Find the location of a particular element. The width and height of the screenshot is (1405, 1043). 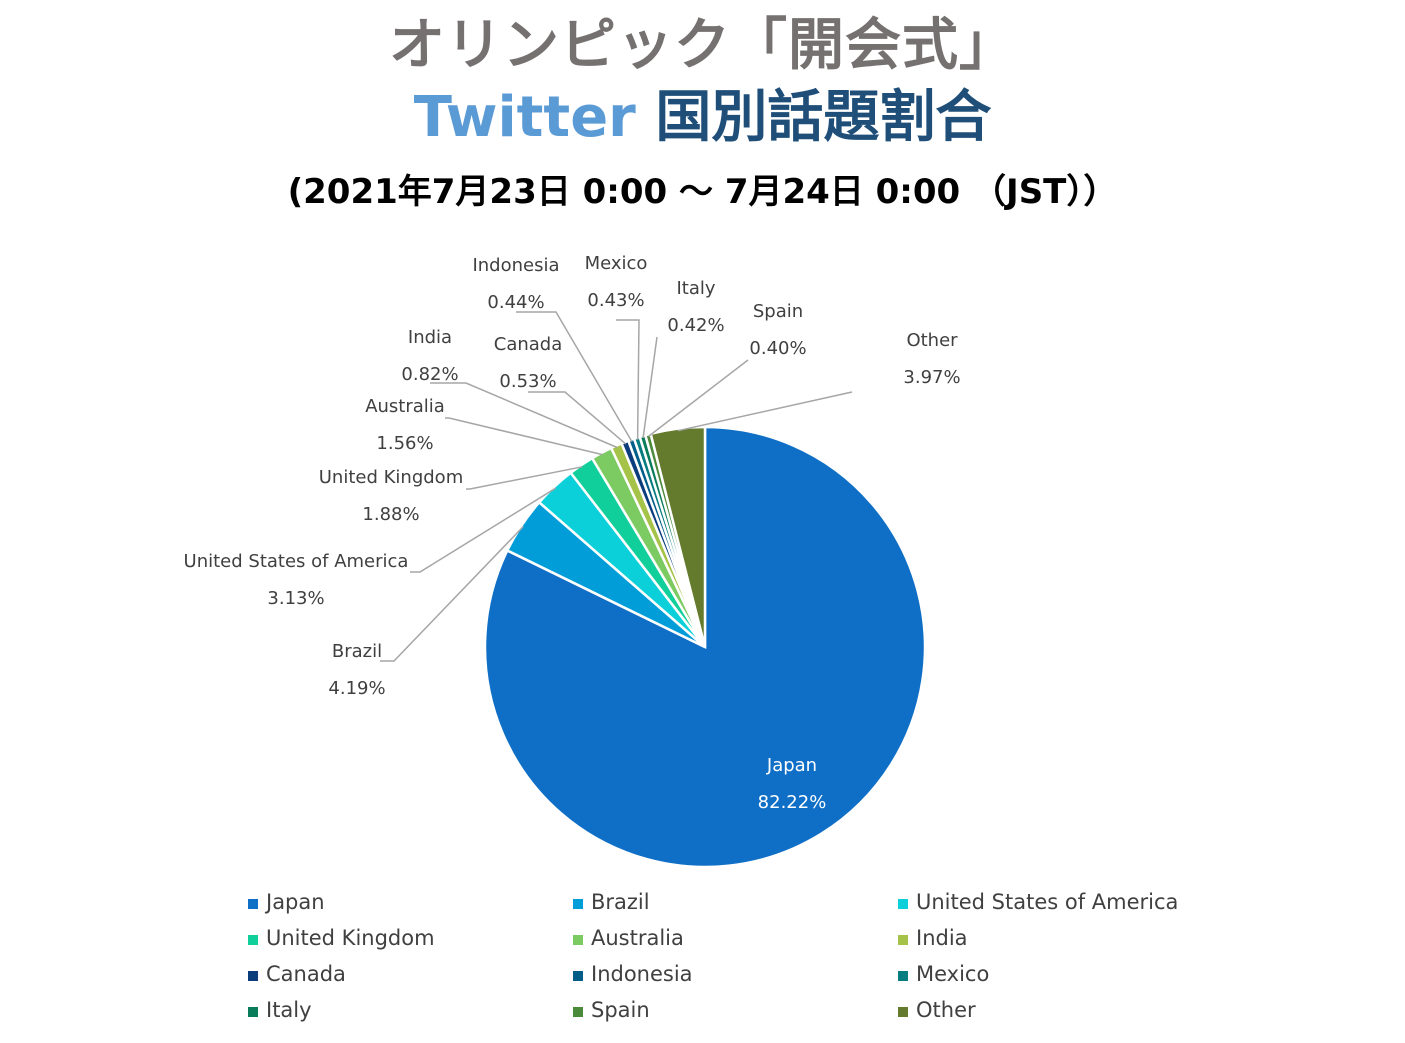

legend-swatch-brazil is located at coordinates (578, 904).